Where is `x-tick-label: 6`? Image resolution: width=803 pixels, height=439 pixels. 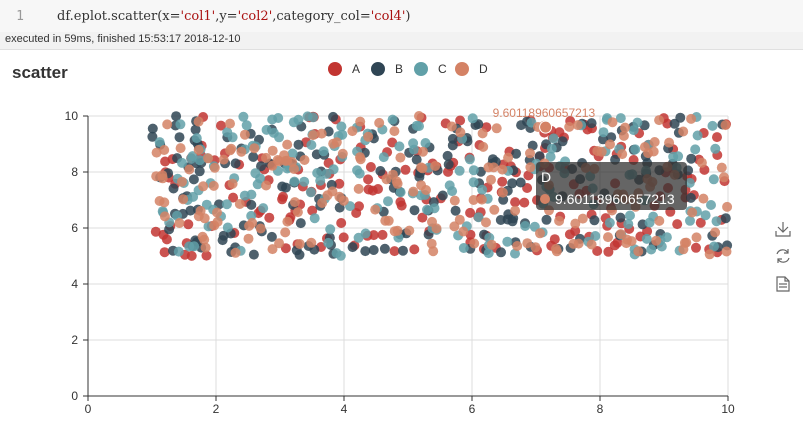
x-tick-label: 6 is located at coordinates (472, 409).